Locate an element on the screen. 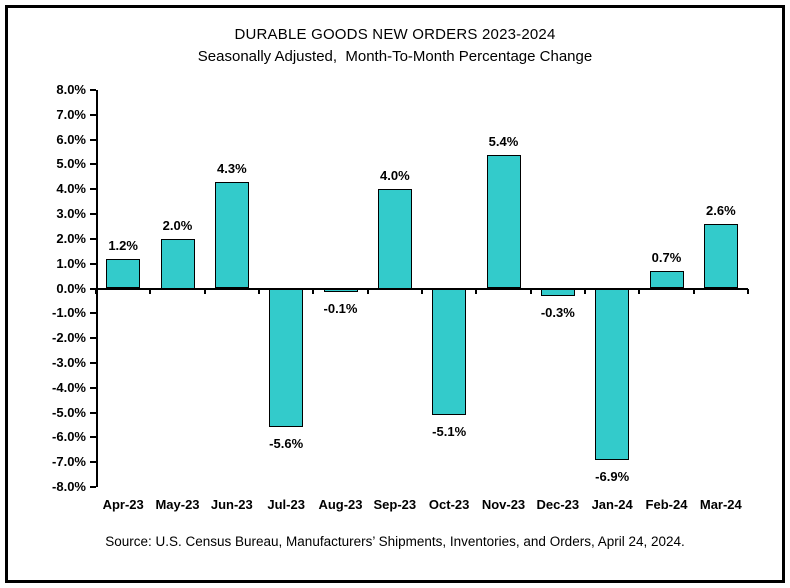  y-tick-label: 6.0% is located at coordinates (71, 139).